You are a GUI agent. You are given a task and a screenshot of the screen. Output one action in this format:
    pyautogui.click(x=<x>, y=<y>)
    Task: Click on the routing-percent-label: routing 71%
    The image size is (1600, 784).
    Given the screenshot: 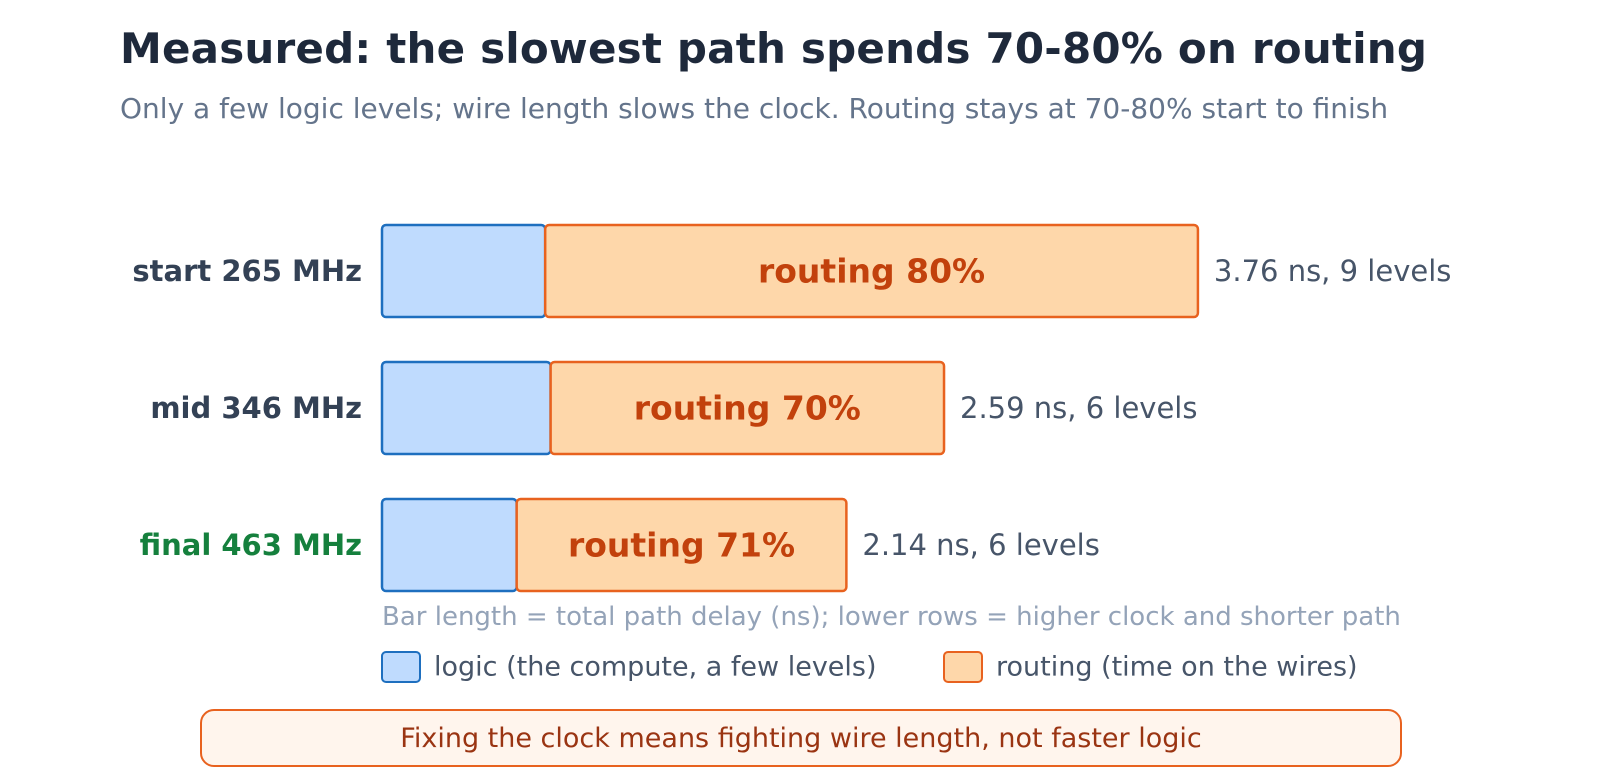 What is the action you would take?
    pyautogui.click(x=681, y=545)
    